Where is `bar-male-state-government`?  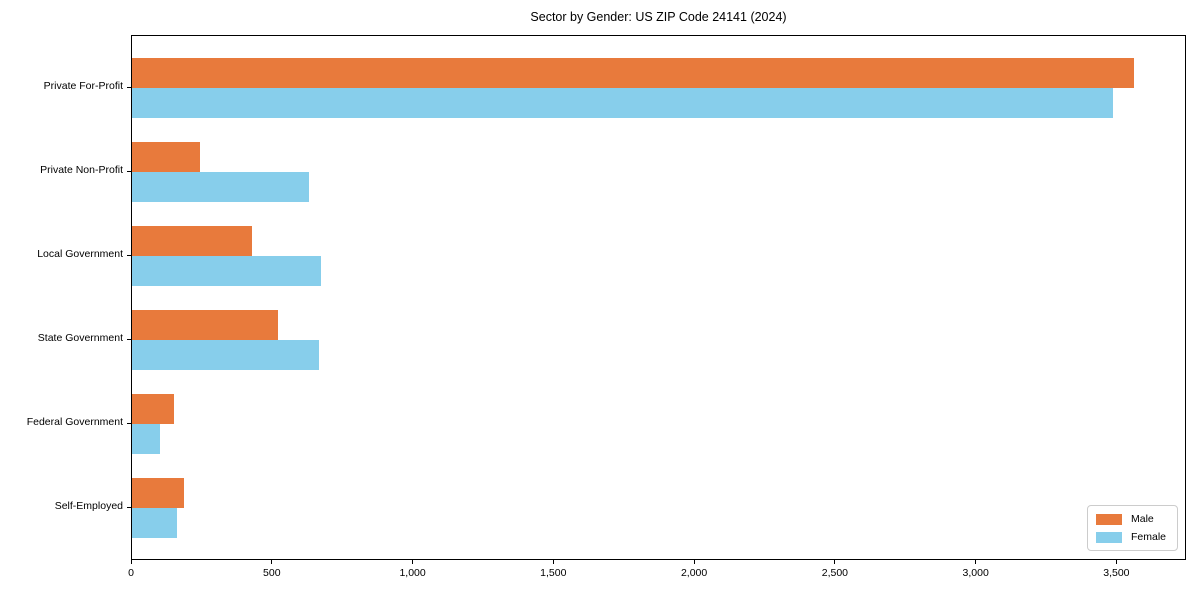
bar-male-state-government is located at coordinates (205, 325).